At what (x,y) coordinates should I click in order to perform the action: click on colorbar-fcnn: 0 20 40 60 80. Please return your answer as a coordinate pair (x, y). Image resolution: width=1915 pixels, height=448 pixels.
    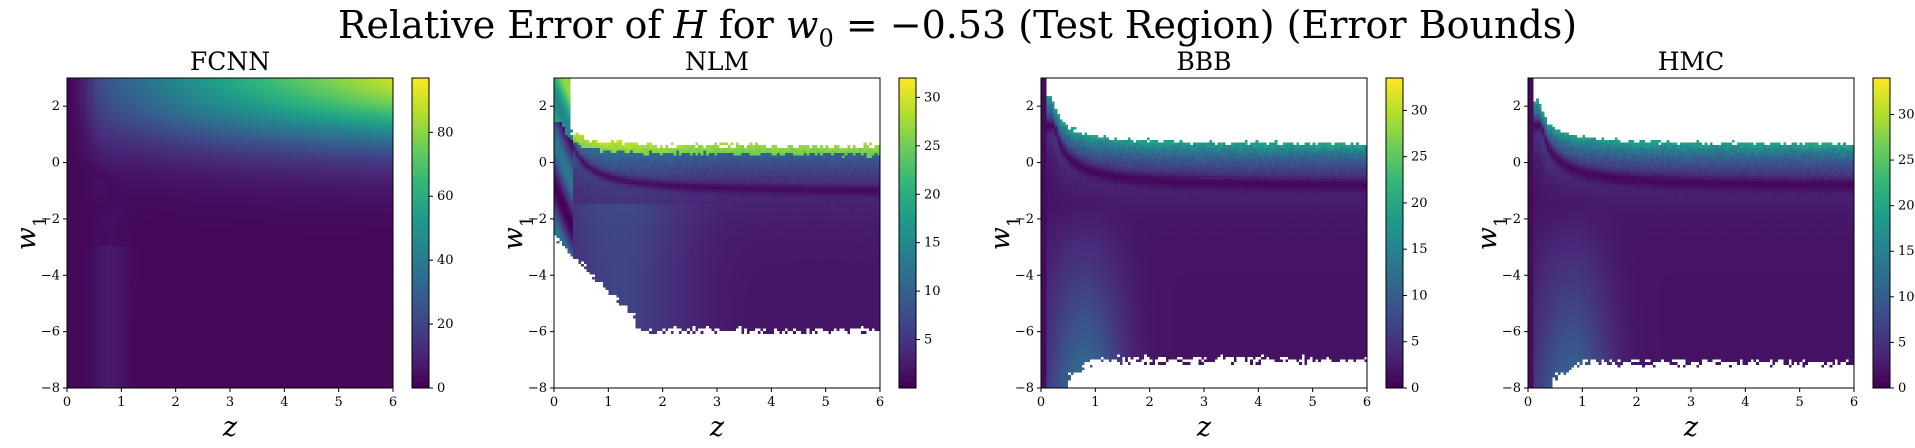
    Looking at the image, I should click on (432, 236).